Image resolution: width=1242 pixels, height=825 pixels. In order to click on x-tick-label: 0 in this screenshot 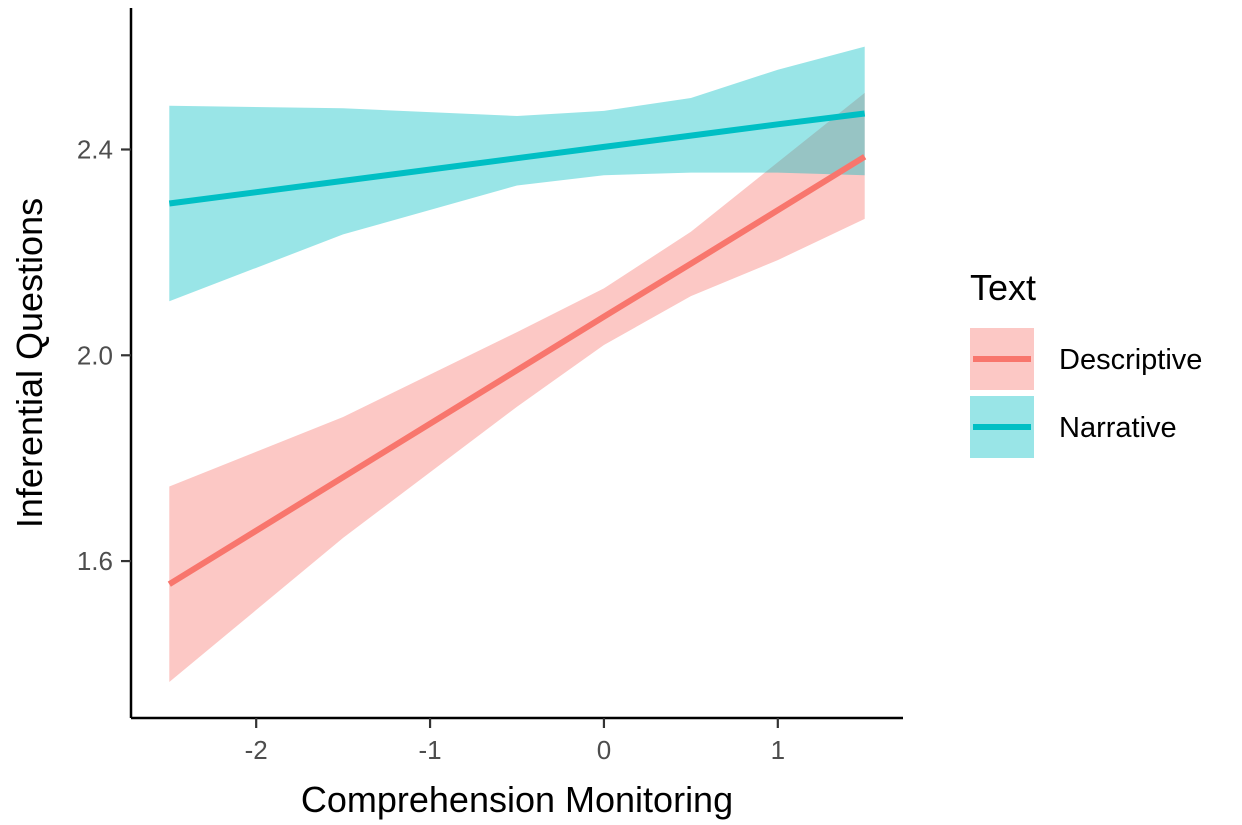, I will do `click(604, 750)`.